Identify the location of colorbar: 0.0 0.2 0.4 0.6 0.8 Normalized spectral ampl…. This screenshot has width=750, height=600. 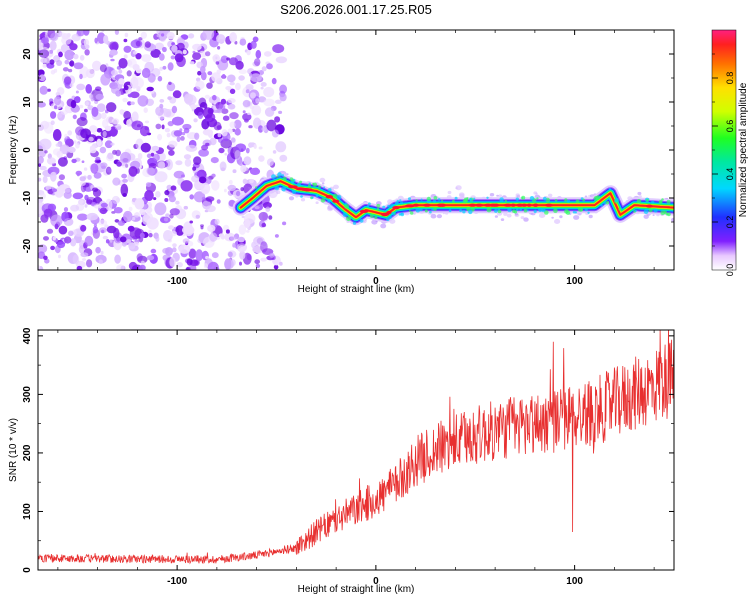
(730, 152).